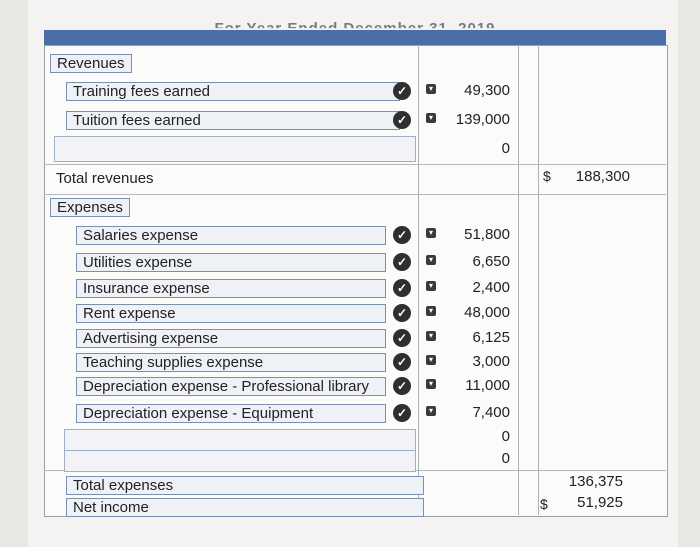 The width and height of the screenshot is (700, 547). I want to click on expense-label-salaries: Salaries expense, so click(231, 235).